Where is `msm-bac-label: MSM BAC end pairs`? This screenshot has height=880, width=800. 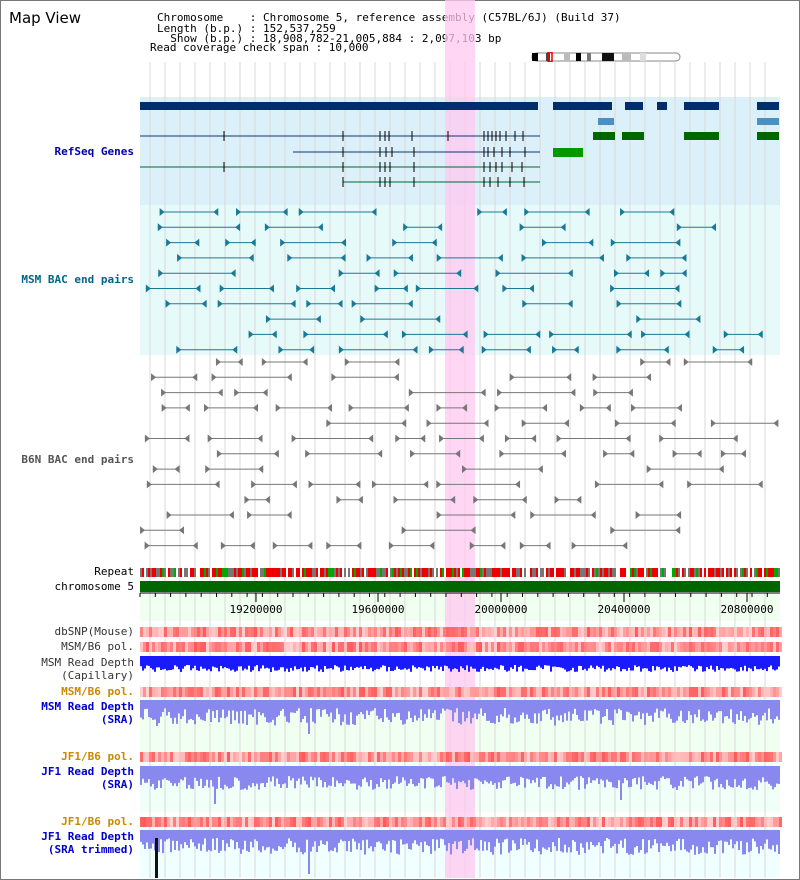
msm-bac-label: MSM BAC end pairs is located at coordinates (77, 279).